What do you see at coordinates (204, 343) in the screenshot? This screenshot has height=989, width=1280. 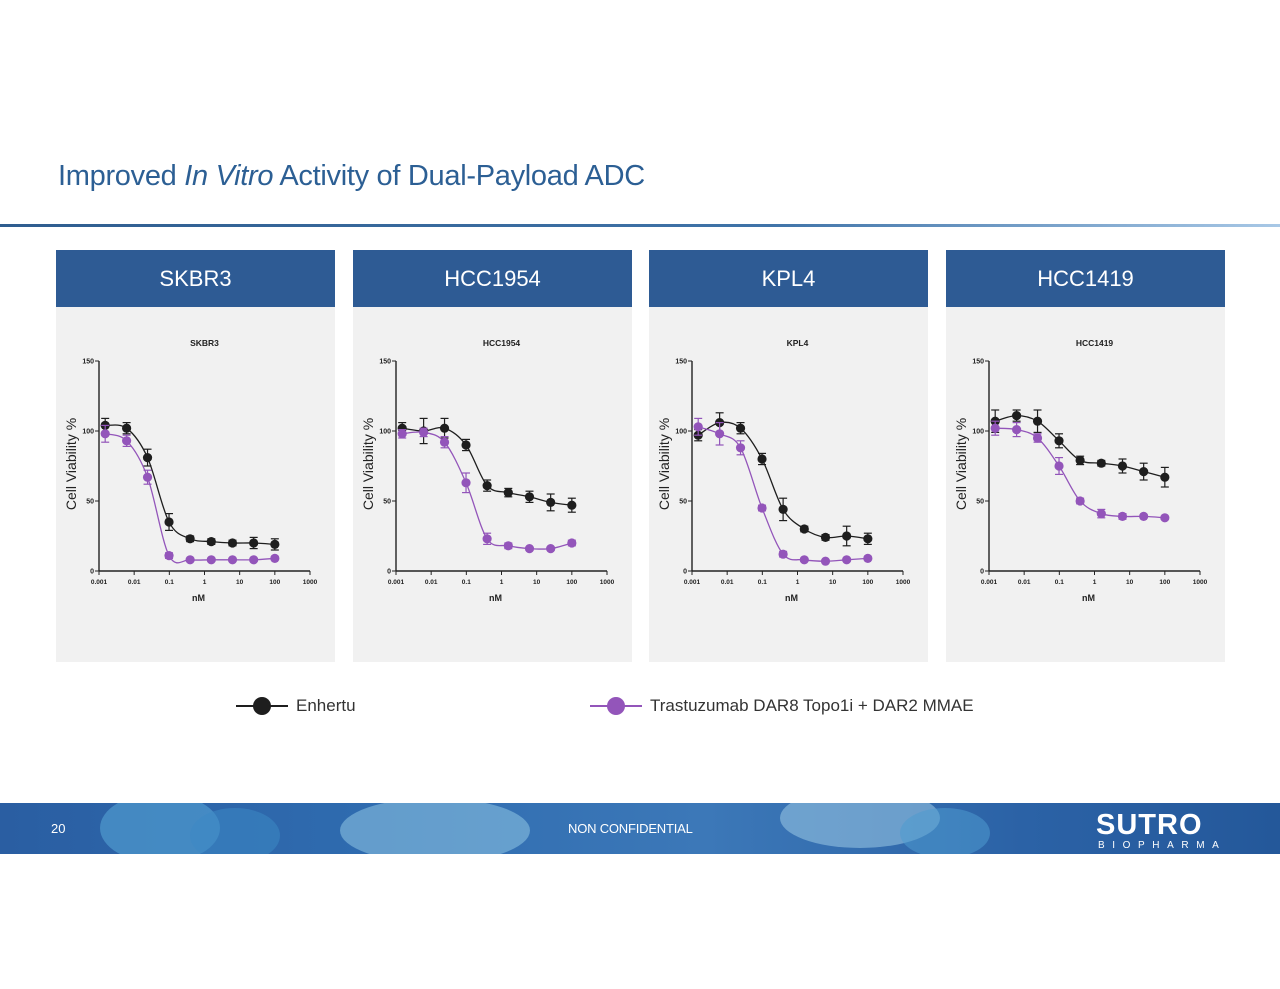 I see `chart-title: SKBR3` at bounding box center [204, 343].